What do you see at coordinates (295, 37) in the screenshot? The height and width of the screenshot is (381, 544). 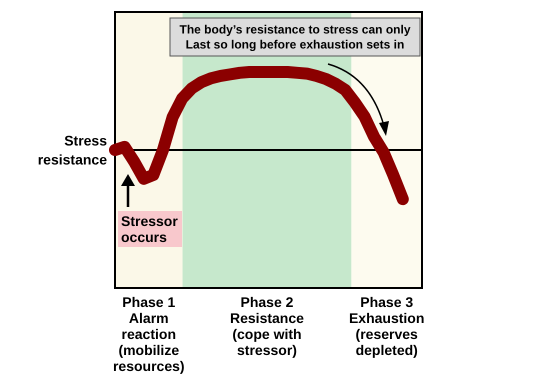 I see `text: The body’s resistance to stress can only Last so long before exhaustion sets in` at bounding box center [295, 37].